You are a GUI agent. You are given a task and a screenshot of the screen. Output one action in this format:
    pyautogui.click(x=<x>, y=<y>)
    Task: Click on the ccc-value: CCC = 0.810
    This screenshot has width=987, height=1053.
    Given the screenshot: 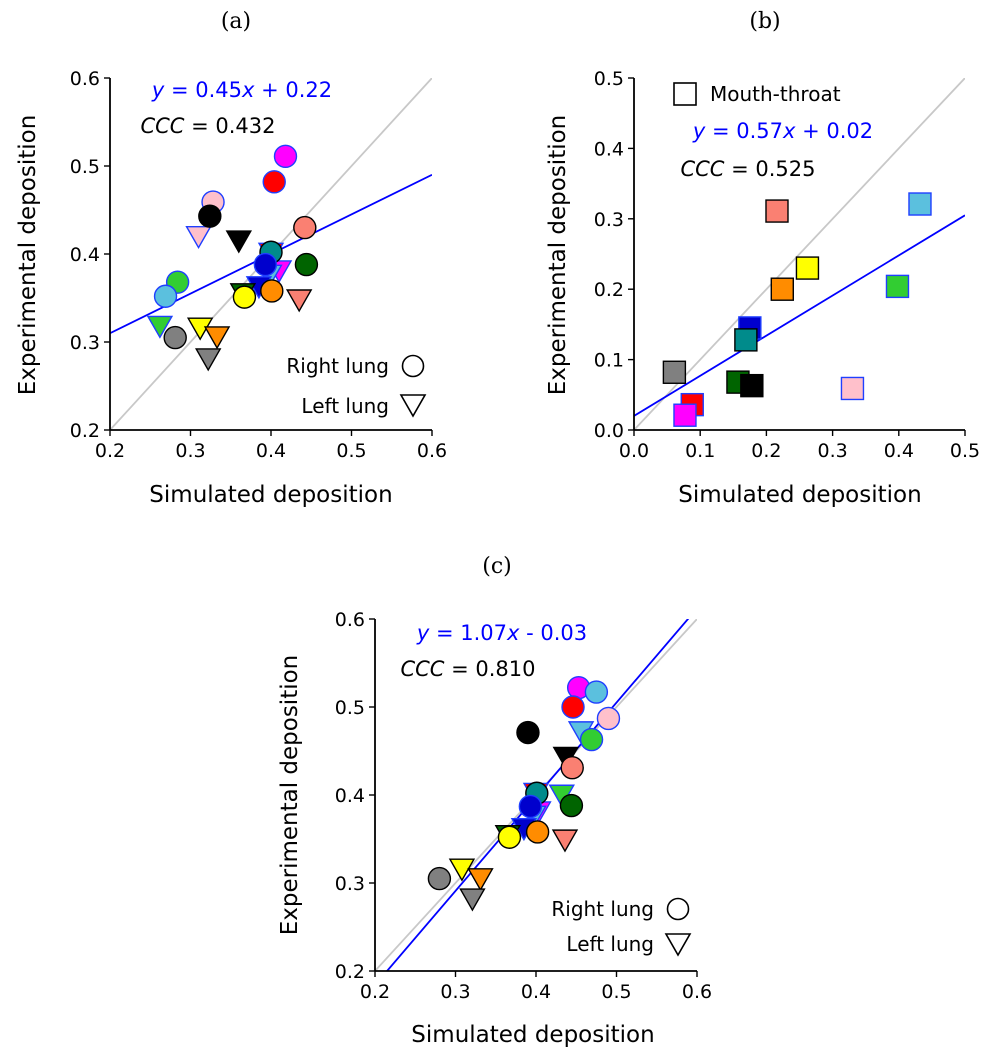 What is the action you would take?
    pyautogui.click(x=467, y=669)
    